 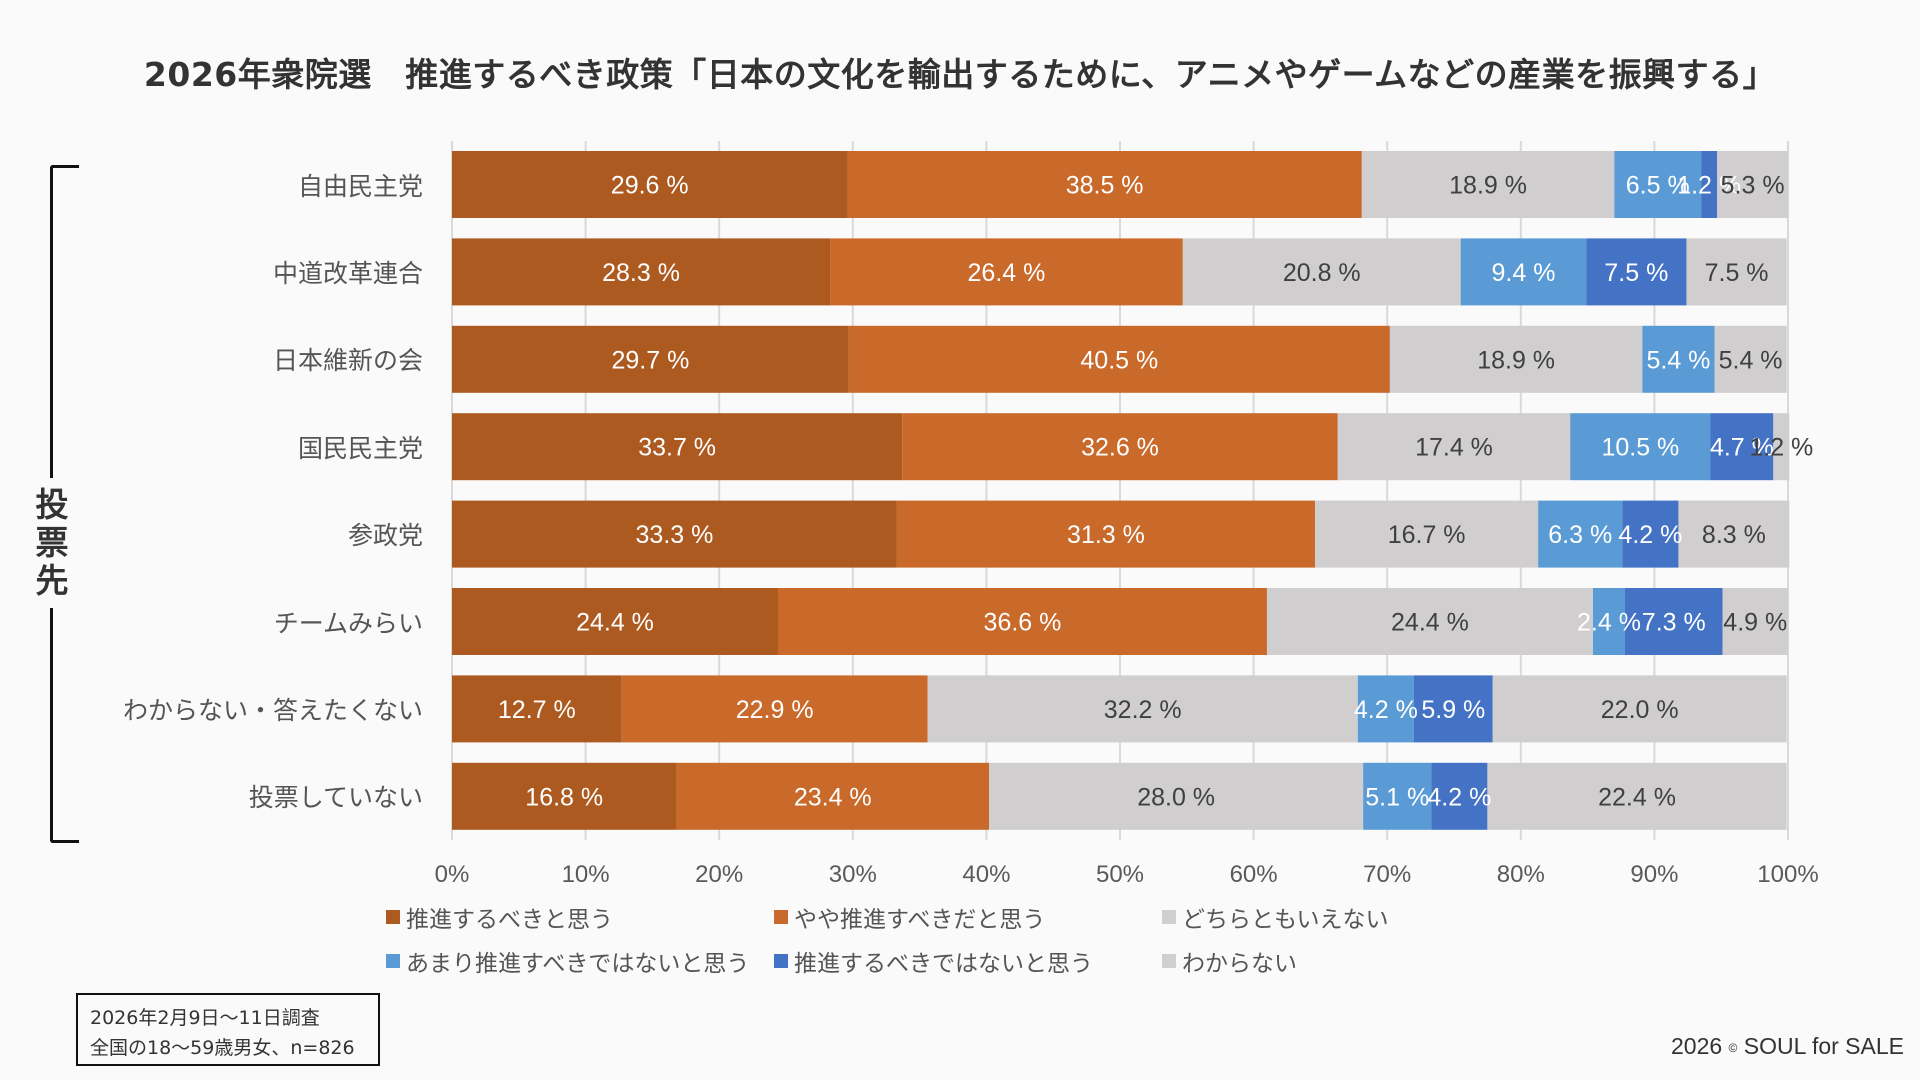 I want to click on x-tick-label: 10%, so click(x=586, y=874).